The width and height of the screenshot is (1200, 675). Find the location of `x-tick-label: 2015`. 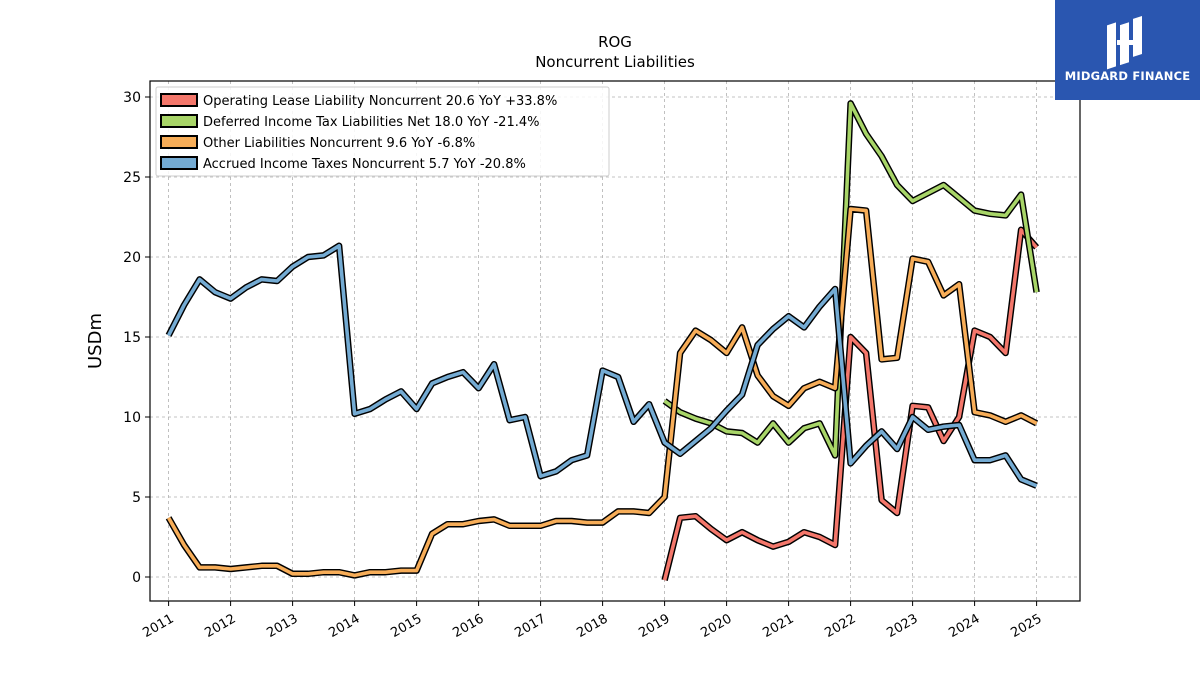

x-tick-label: 2015 is located at coordinates (406, 626).